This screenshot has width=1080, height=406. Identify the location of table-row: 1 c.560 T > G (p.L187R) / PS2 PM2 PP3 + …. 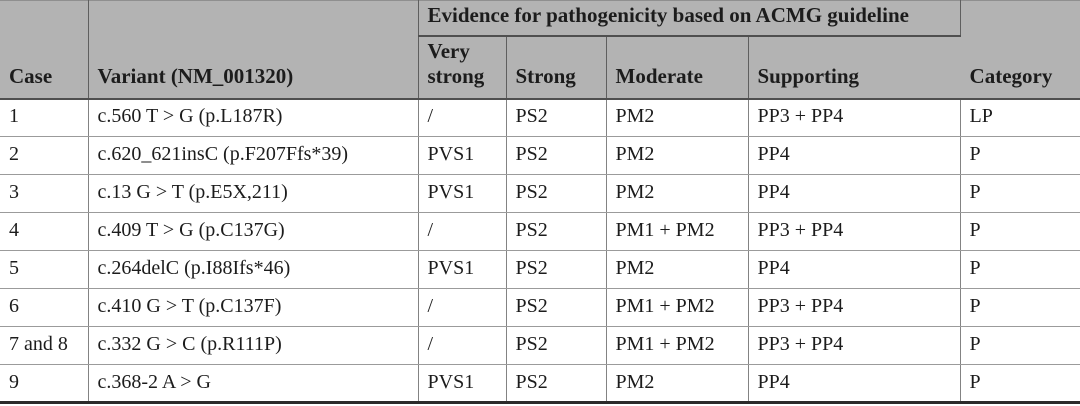
(540, 117).